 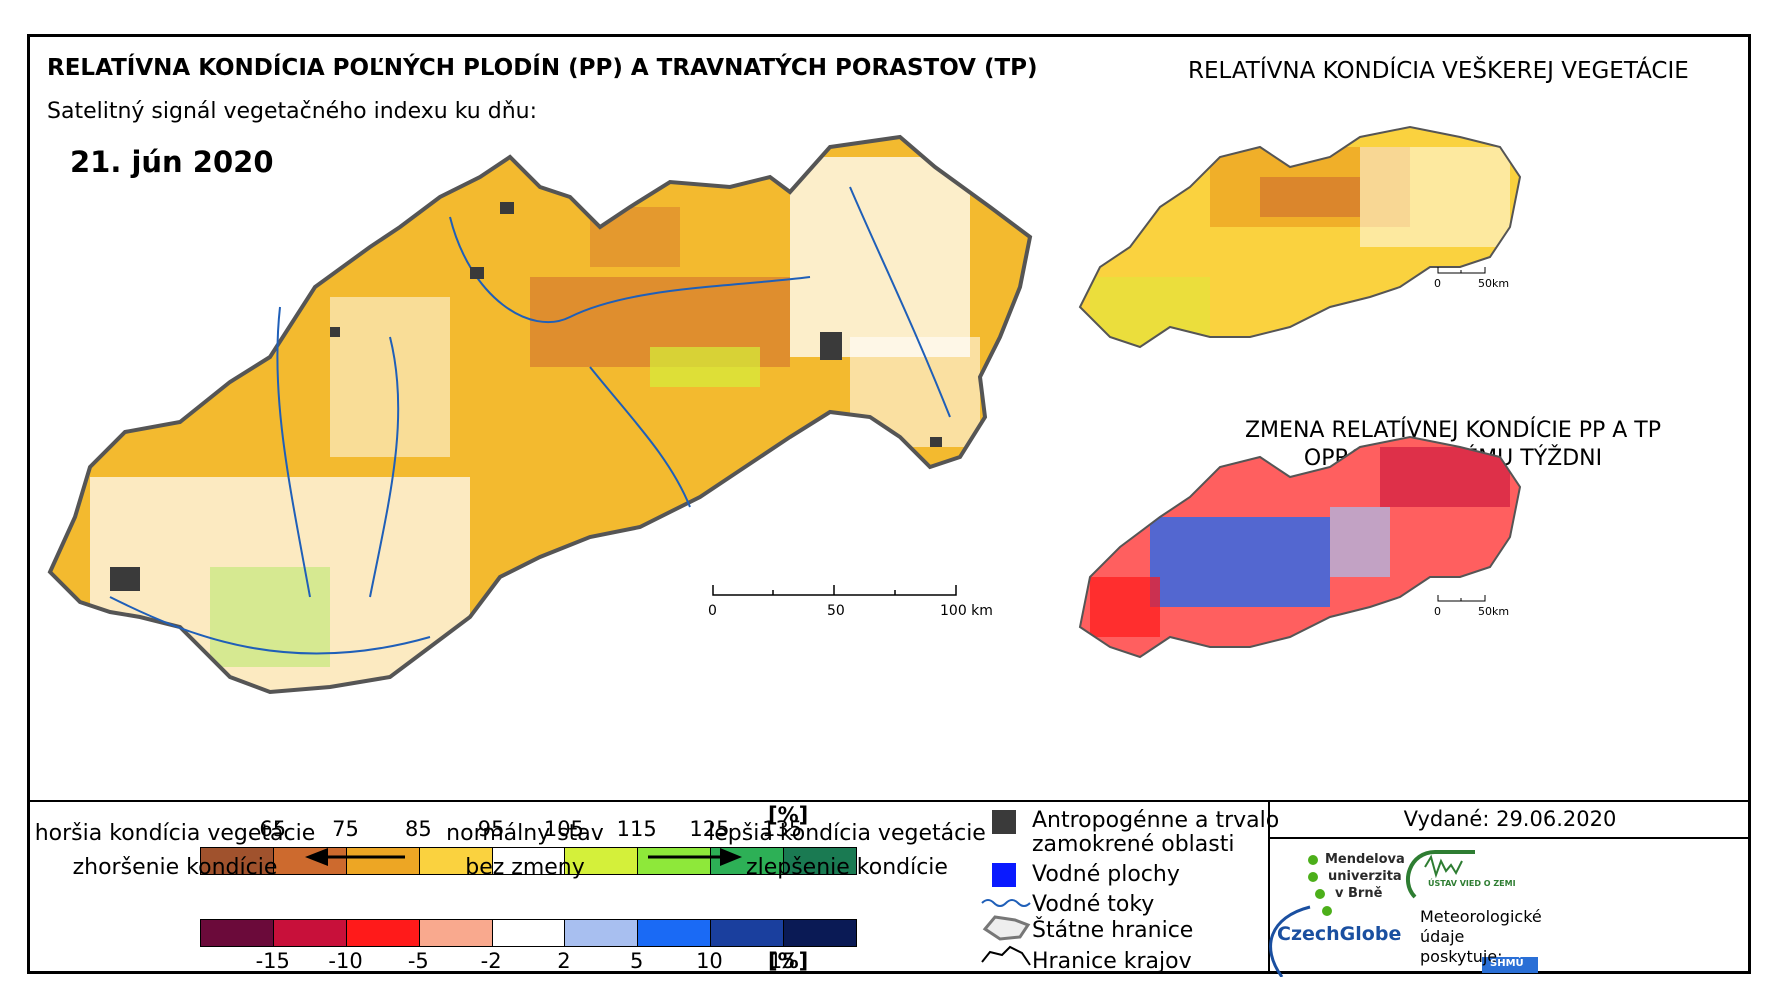 I want to click on meteo-provider: Meteorologické údaje poskytuje:, so click(x=1481, y=937).